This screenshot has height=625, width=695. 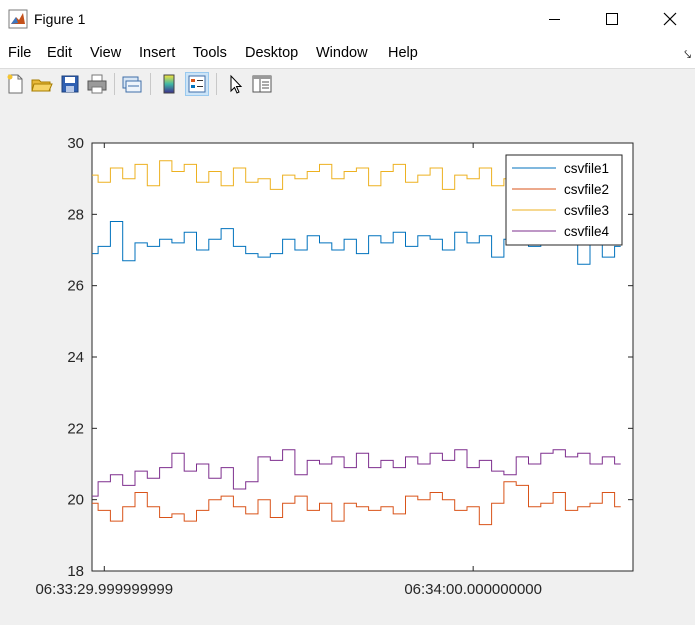 I want to click on series-line-csvfile2, so click(x=356, y=503).